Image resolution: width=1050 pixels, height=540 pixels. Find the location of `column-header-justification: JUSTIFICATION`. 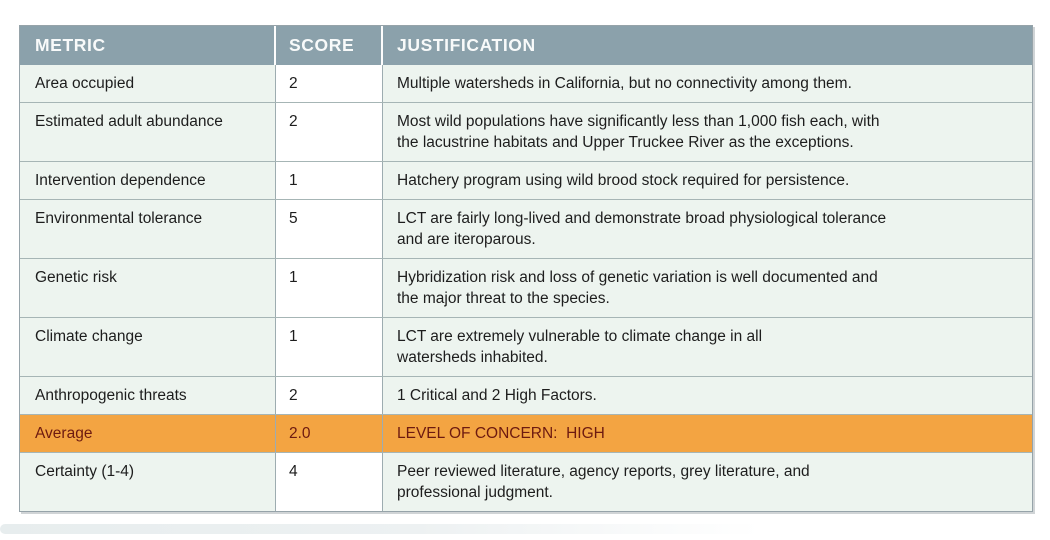

column-header-justification: JUSTIFICATION is located at coordinates (466, 45).